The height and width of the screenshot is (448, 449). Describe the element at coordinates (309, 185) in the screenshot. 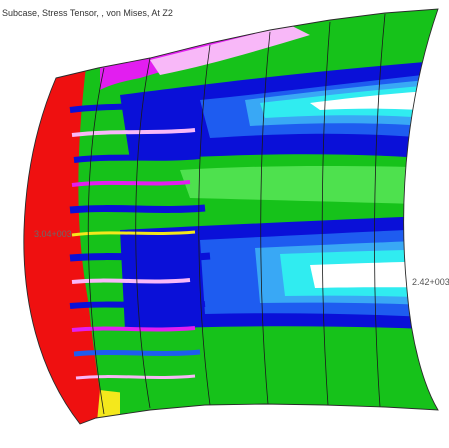

I see `band-middle-light-green` at that location.